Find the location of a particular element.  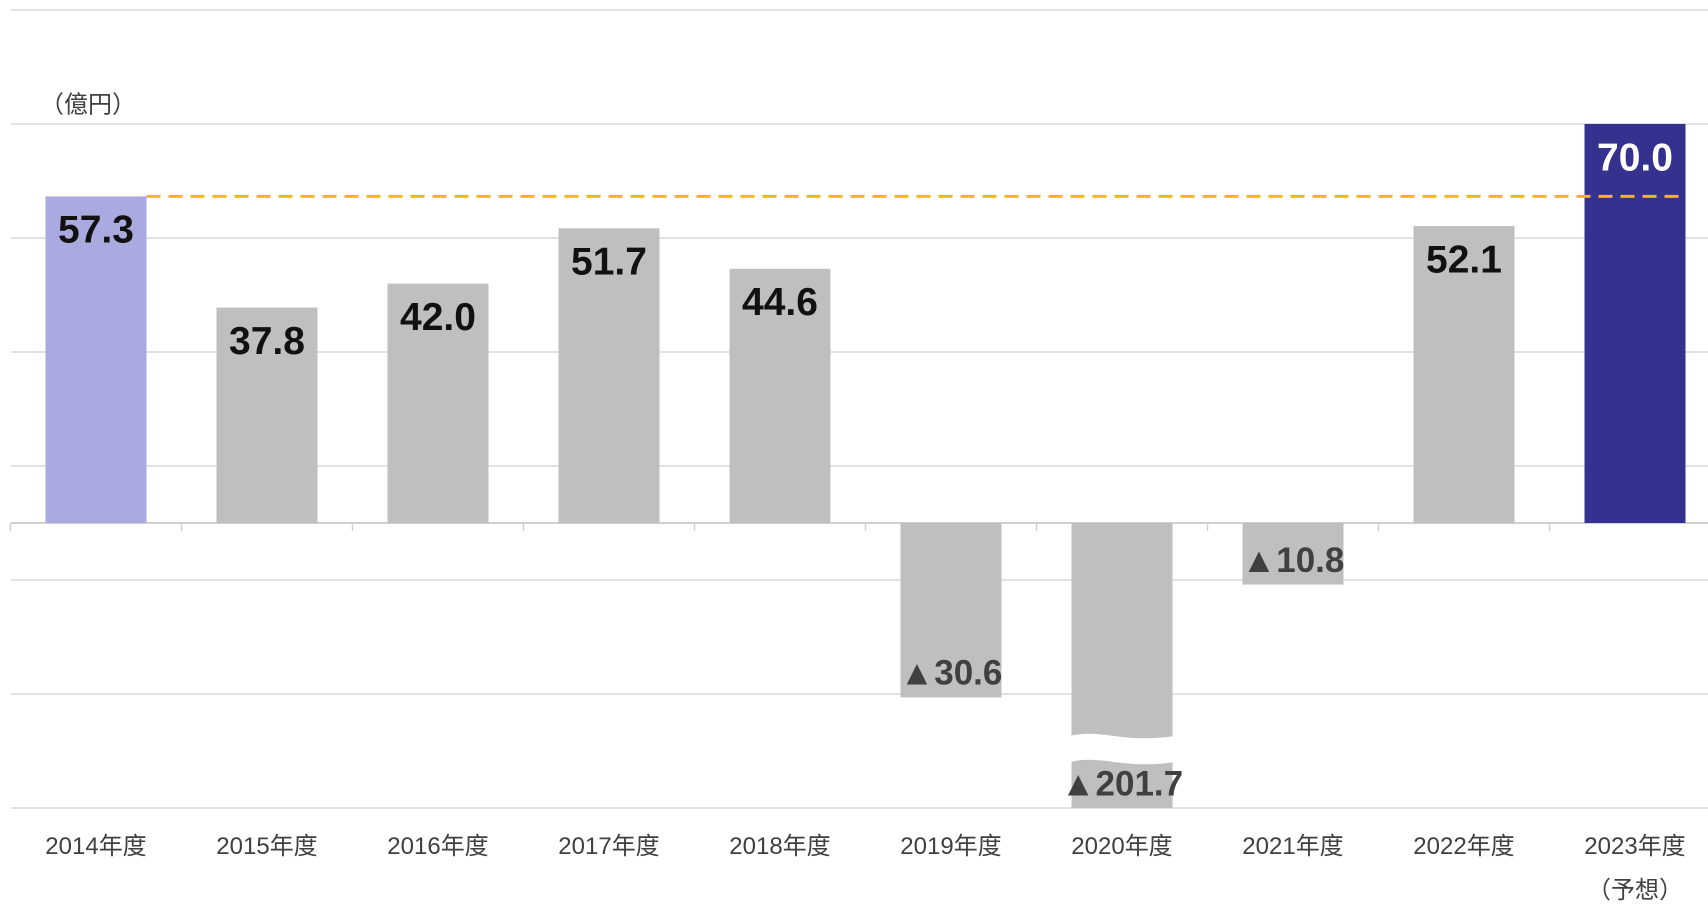

x-tick-label: 2020年度 is located at coordinates (1122, 846).